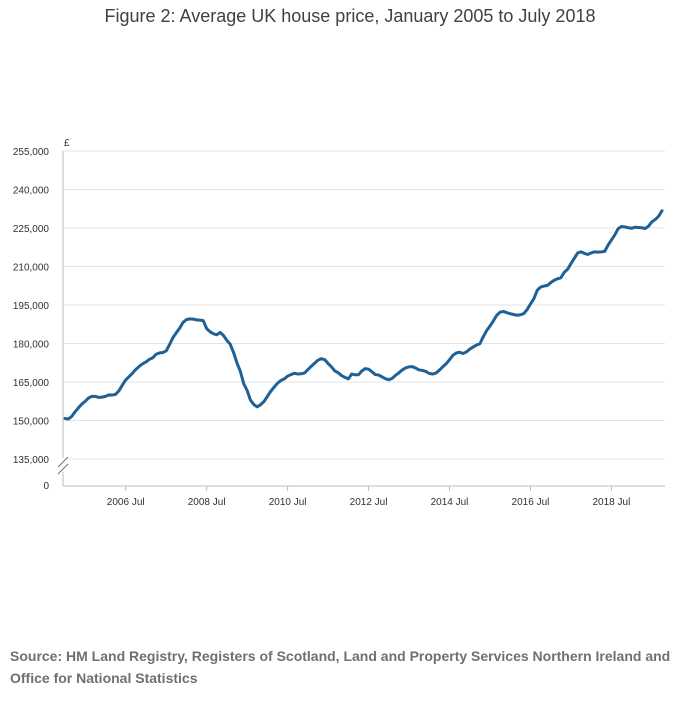 The image size is (700, 707). What do you see at coordinates (31, 229) in the screenshot?
I see `y-tick-label: 225,000` at bounding box center [31, 229].